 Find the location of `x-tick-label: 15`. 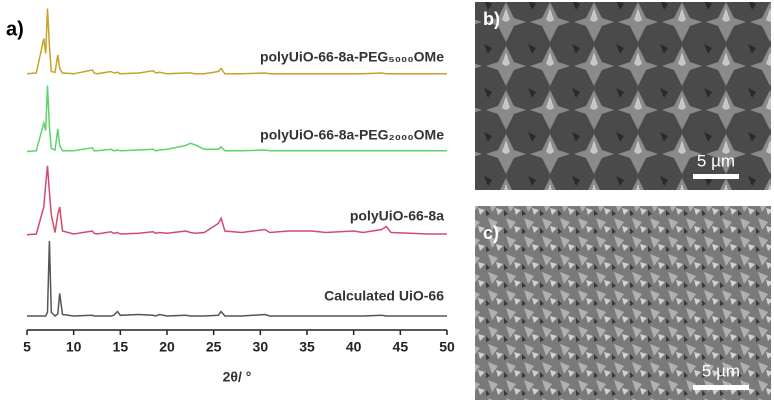

x-tick-label: 15 is located at coordinates (121, 347).